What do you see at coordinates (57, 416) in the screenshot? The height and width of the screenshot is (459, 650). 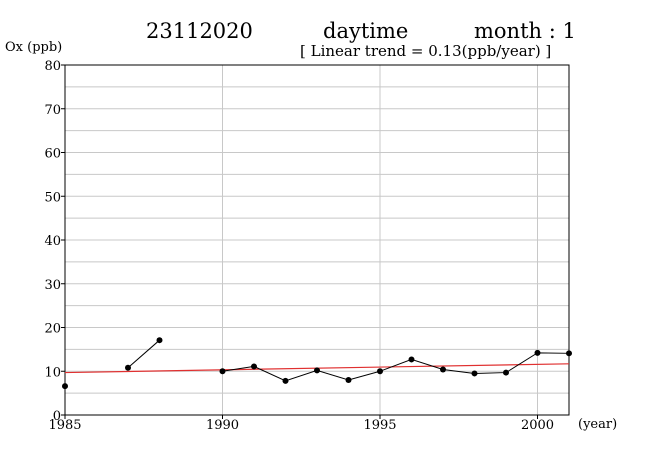 I see `y-tick-label: 0` at bounding box center [57, 416].